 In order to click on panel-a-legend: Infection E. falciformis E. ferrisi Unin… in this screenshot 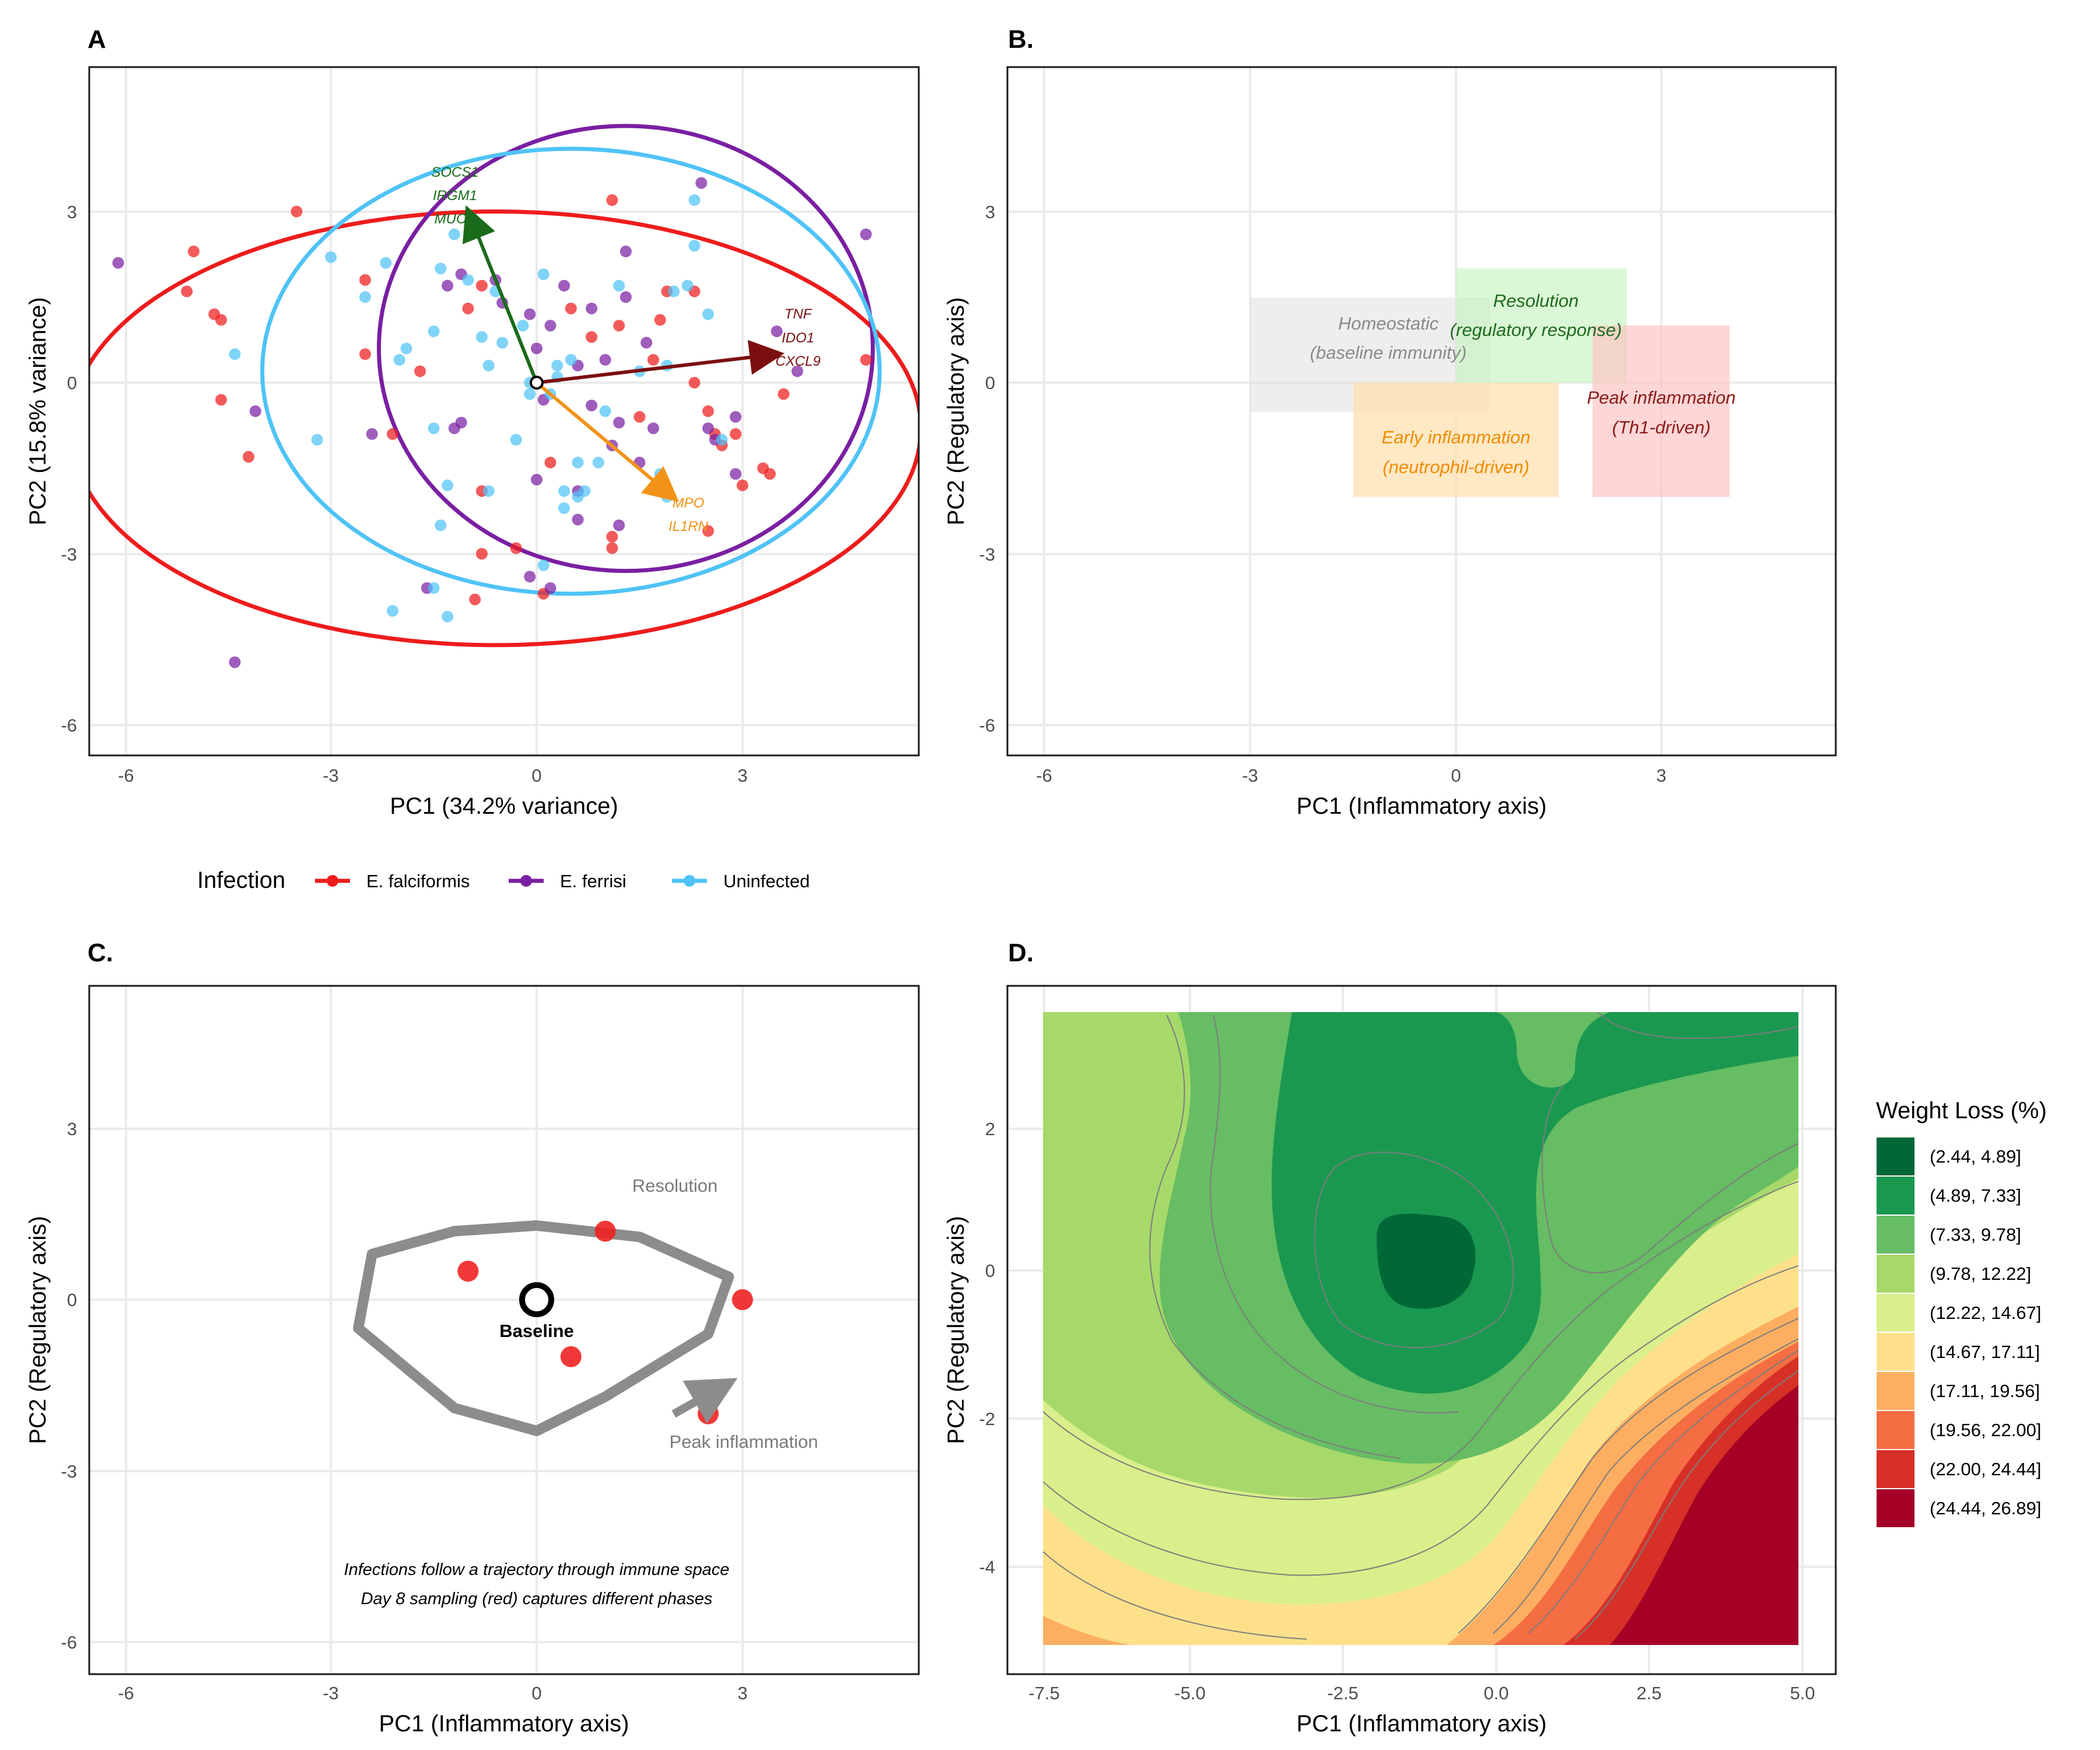, I will do `click(503, 880)`.